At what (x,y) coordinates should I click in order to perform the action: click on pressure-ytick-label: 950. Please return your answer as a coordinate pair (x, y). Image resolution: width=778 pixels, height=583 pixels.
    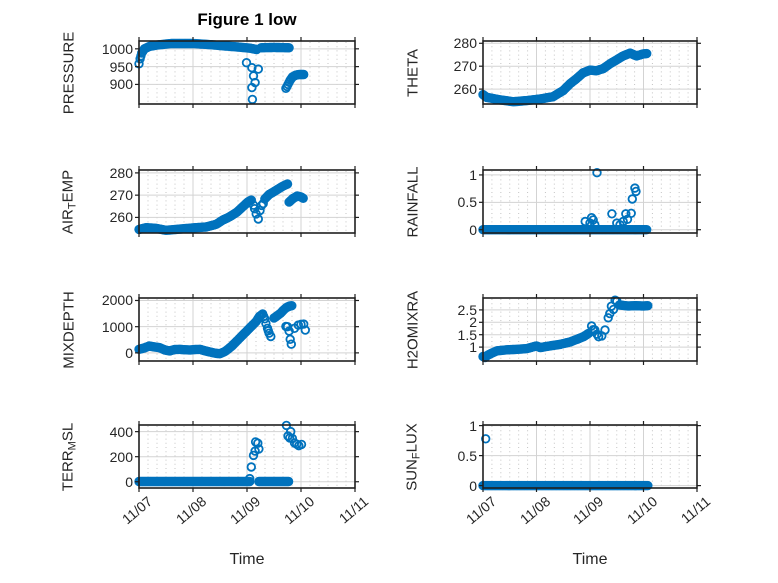
    Looking at the image, I should click on (121, 66).